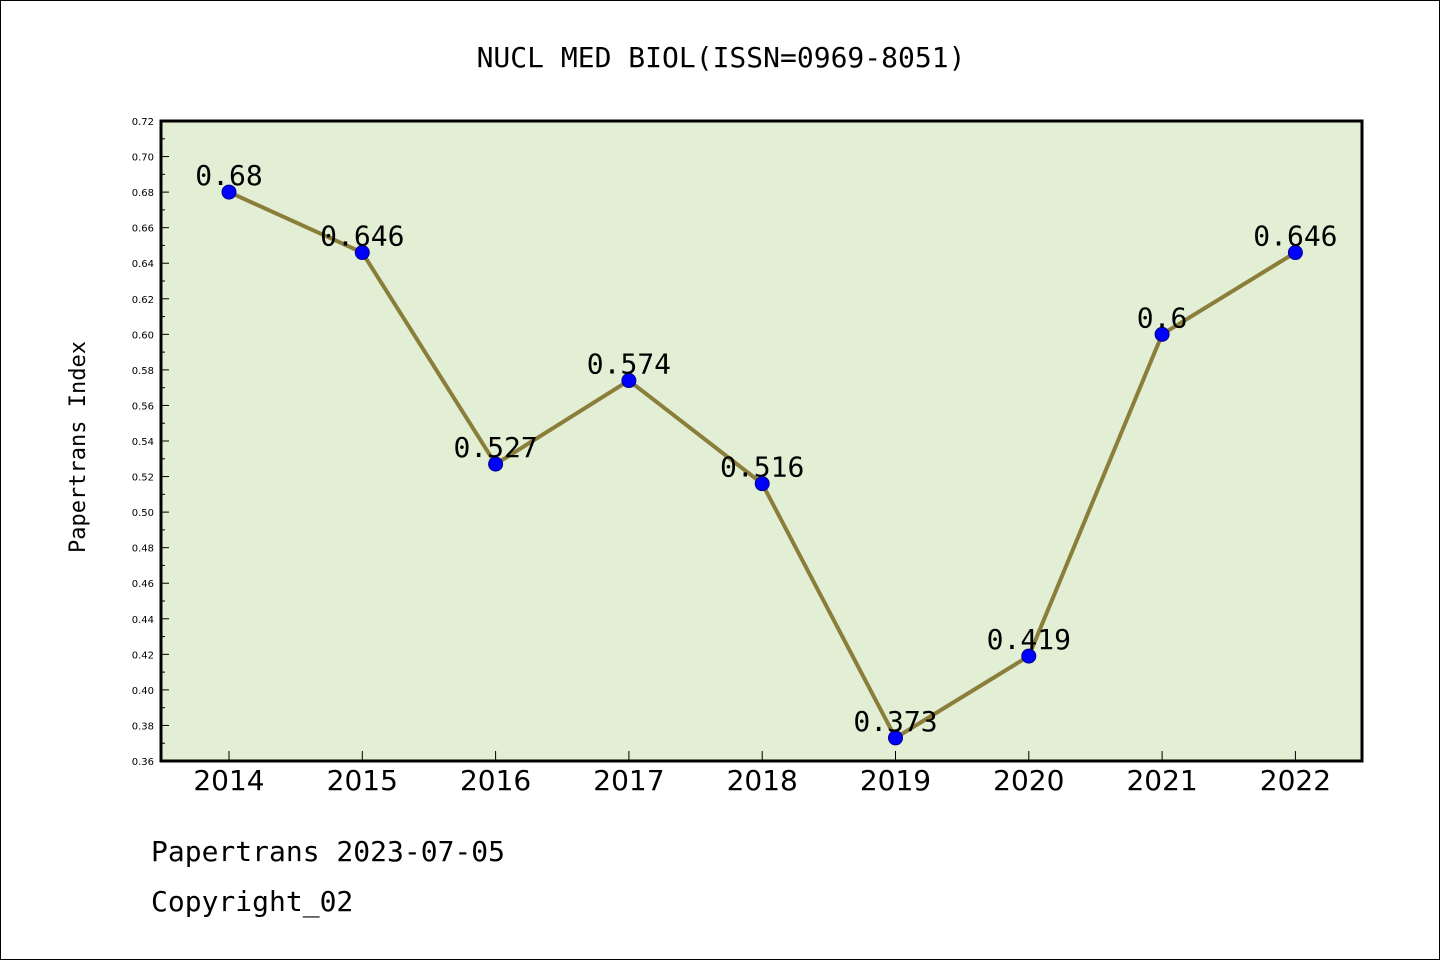 This screenshot has width=1440, height=960. I want to click on data-label: 0.527, so click(495, 447).